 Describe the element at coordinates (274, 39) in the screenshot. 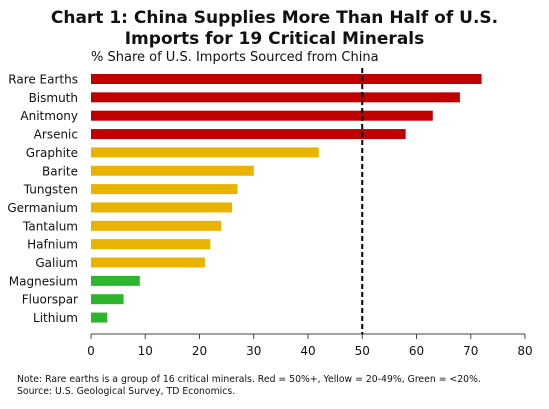

I see `chart-title-line2: Imports for 19 Critical Minerals` at that location.